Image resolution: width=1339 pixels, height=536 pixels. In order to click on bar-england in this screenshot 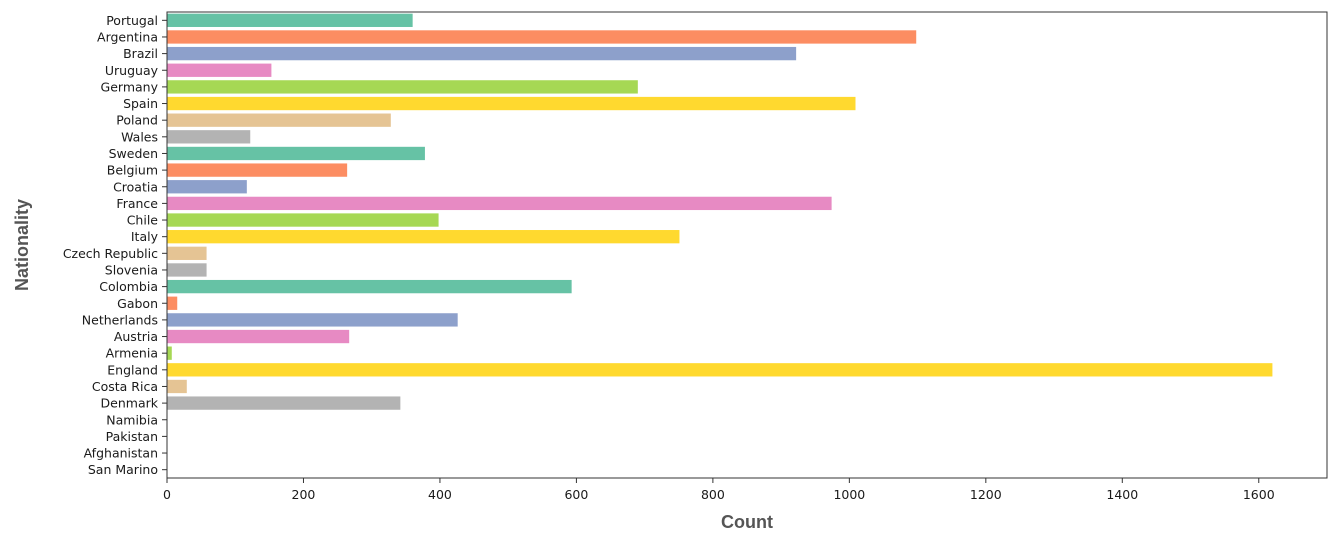, I will do `click(720, 370)`.